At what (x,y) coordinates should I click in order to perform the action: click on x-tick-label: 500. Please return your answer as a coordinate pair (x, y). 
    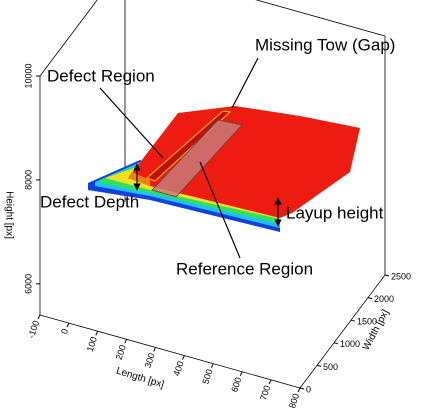
    Looking at the image, I should click on (207, 376).